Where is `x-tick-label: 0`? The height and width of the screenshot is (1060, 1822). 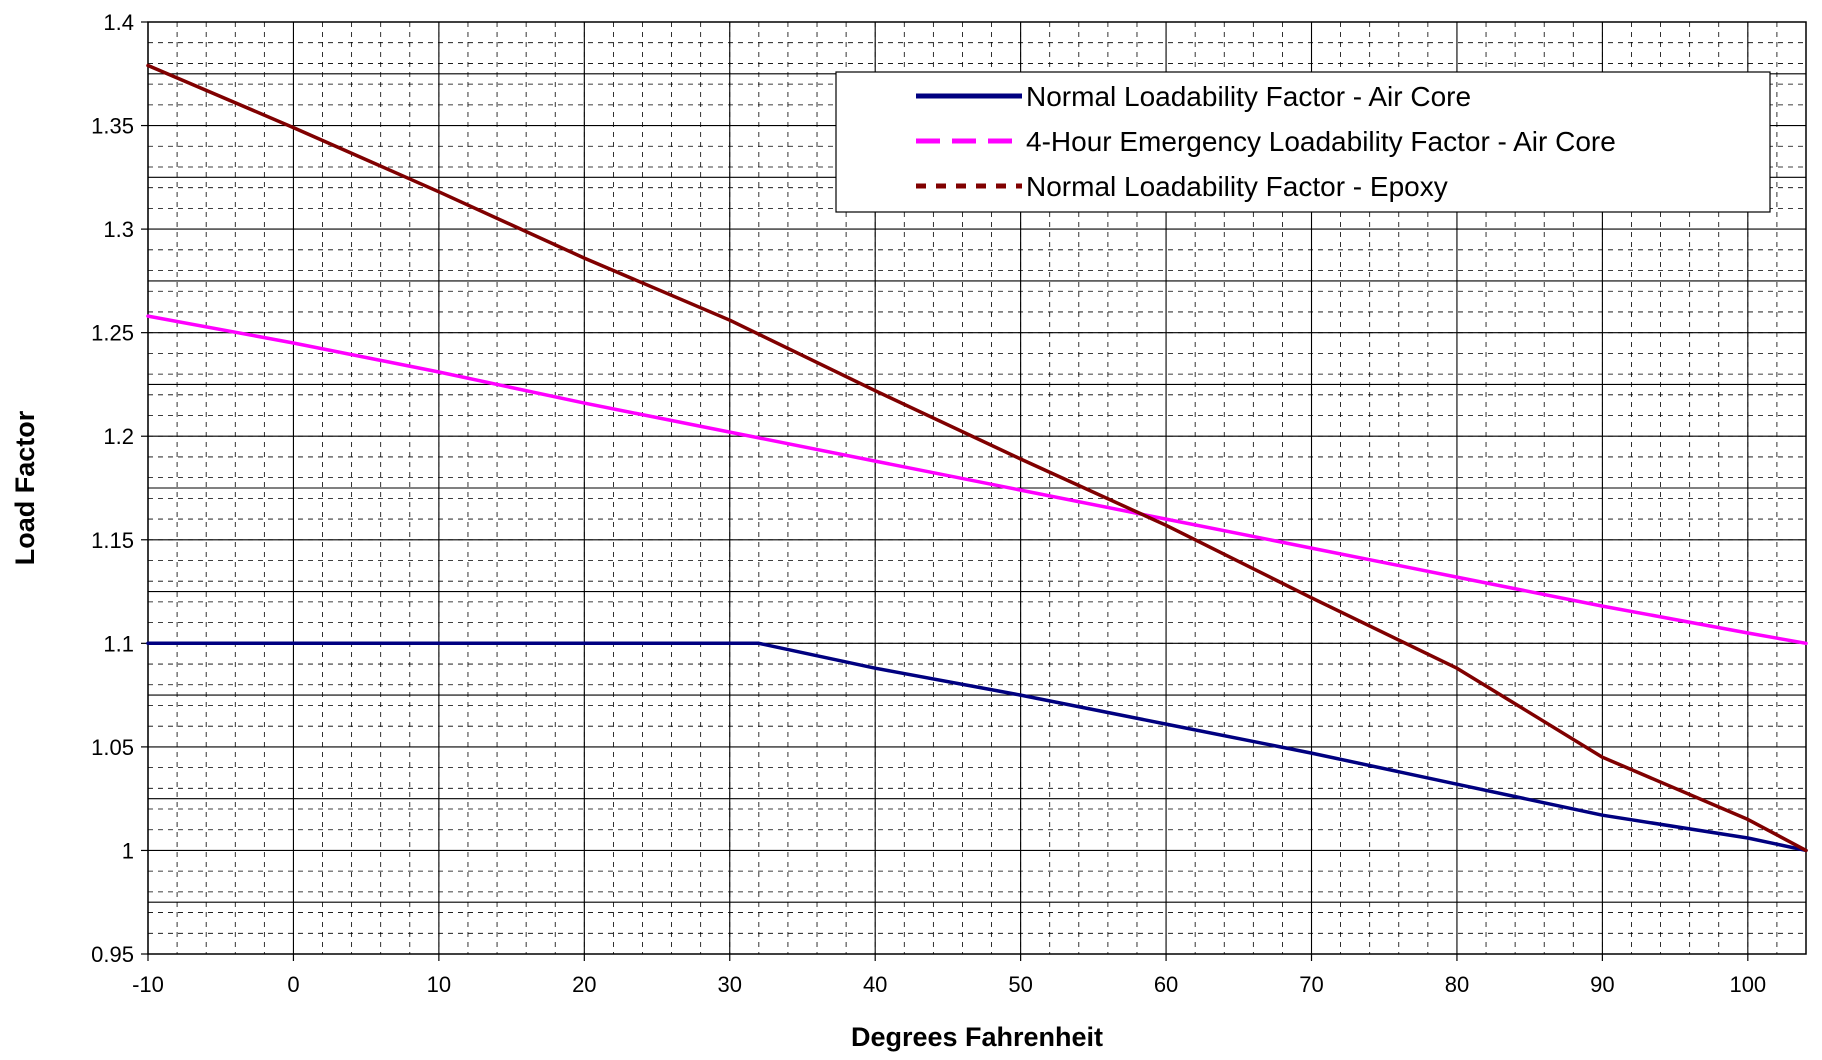 x-tick-label: 0 is located at coordinates (293, 984).